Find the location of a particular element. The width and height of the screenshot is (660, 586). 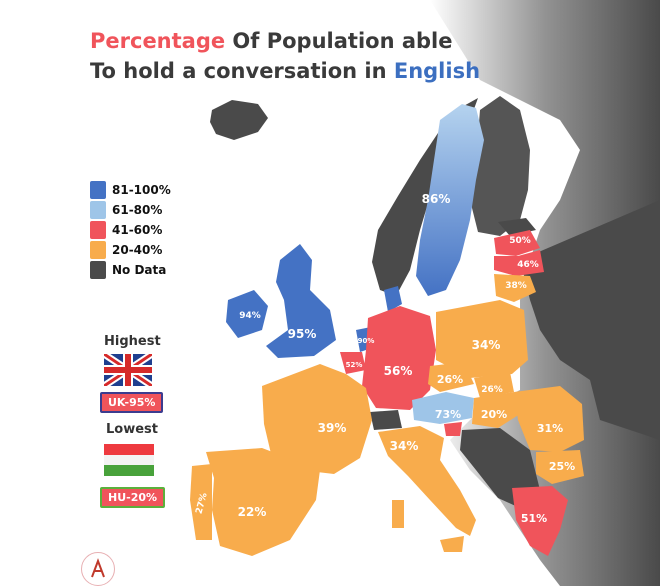

greece-shape is located at coordinates (540, 521).